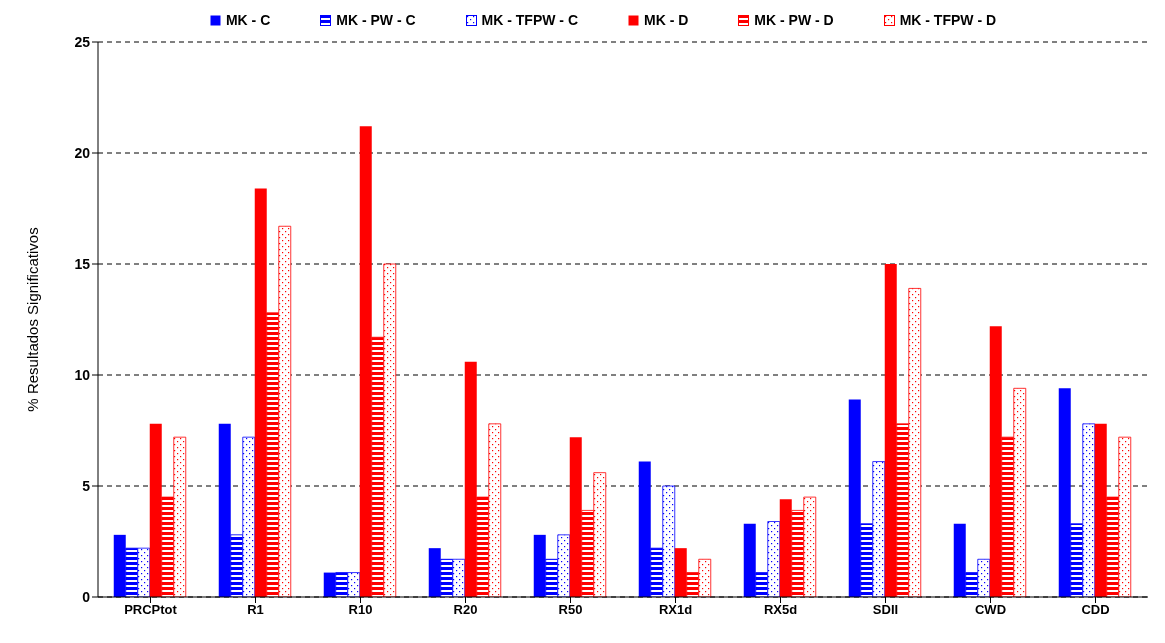  Describe the element at coordinates (151, 610) in the screenshot. I see `x-tick-label: PRCPtot` at that location.